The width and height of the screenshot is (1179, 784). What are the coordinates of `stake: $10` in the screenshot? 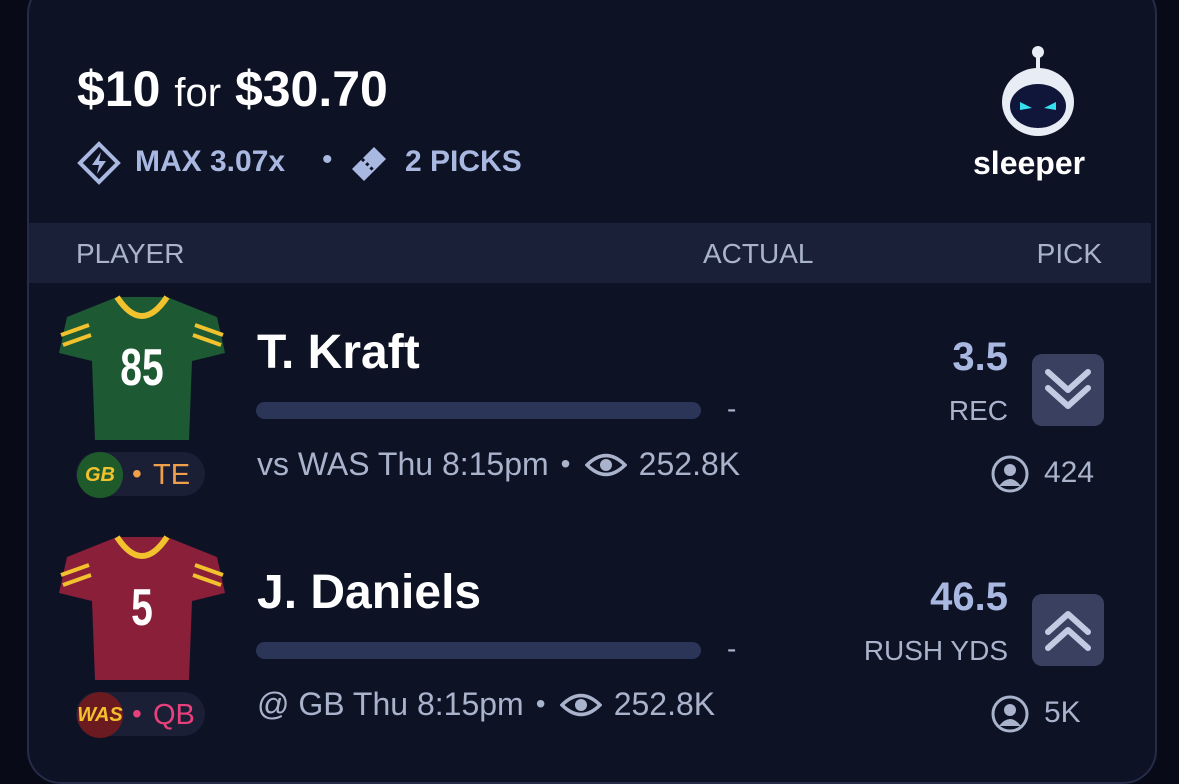 It's located at (119, 89).